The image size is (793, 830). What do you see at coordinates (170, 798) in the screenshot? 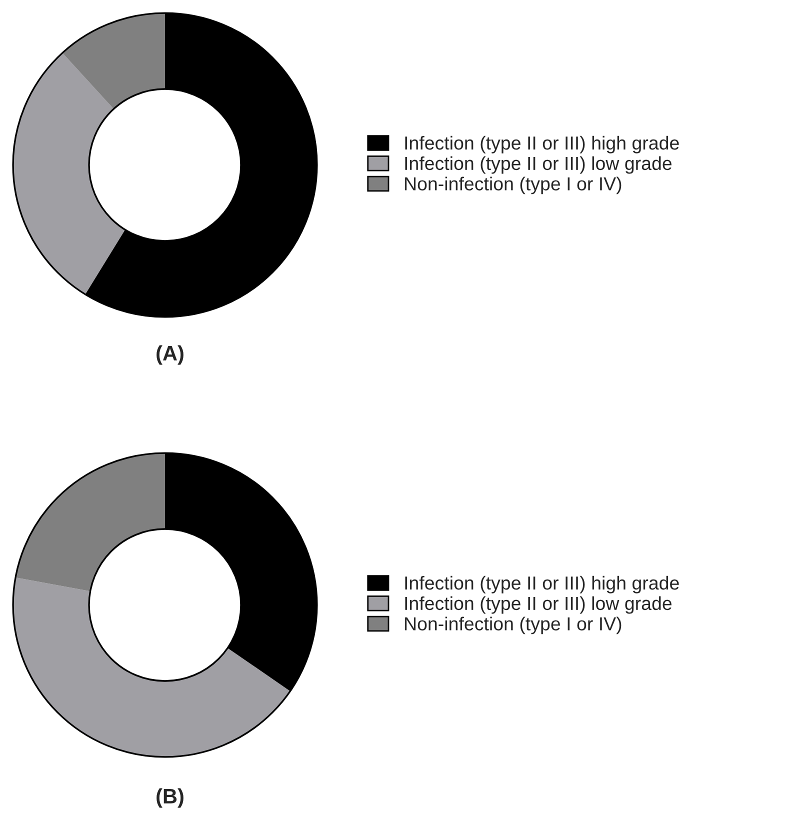
I see `text: (B)` at bounding box center [170, 798].